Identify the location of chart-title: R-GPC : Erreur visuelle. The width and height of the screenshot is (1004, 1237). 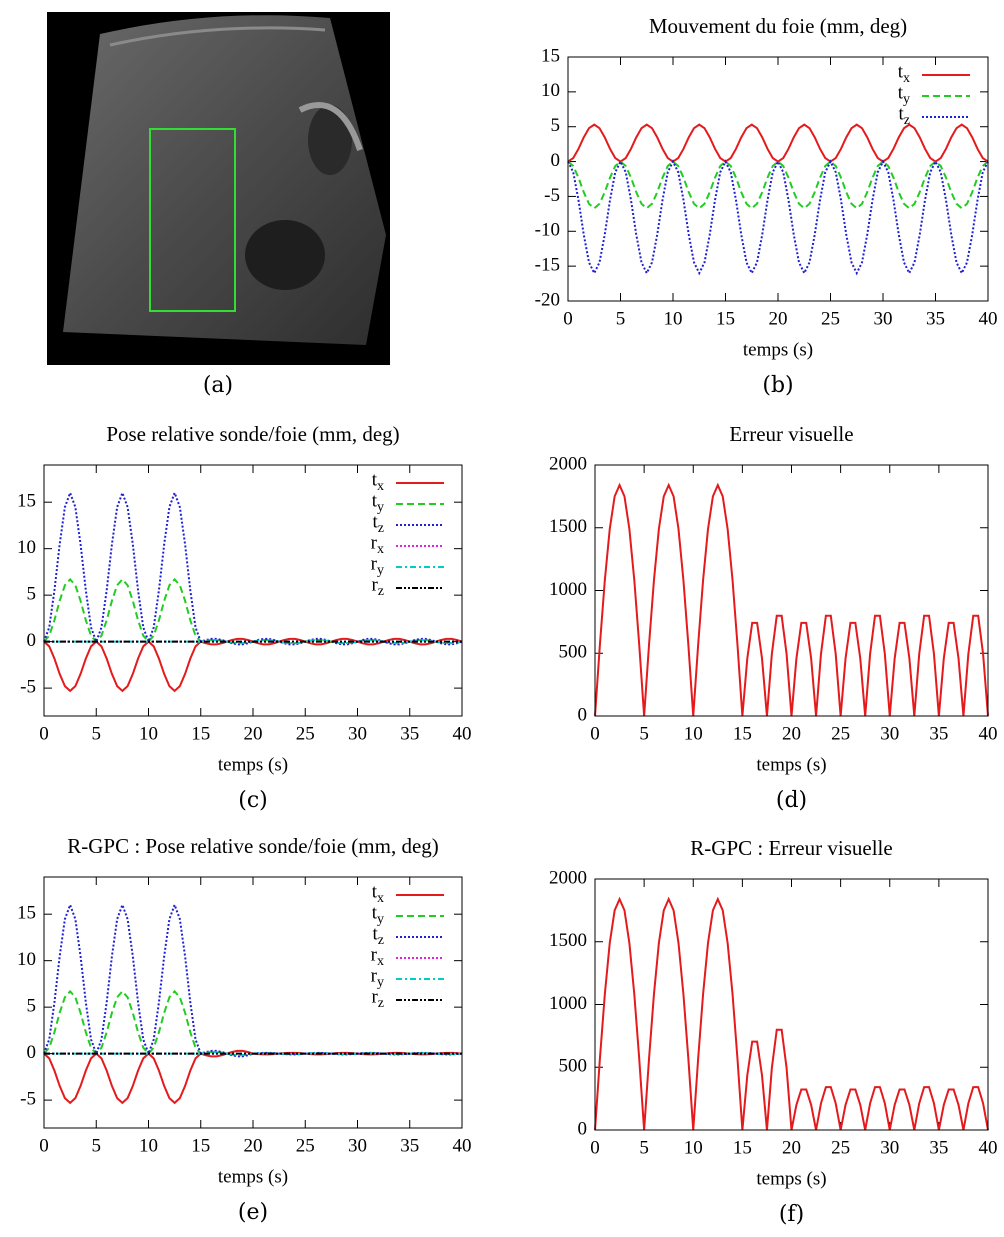
(791, 848).